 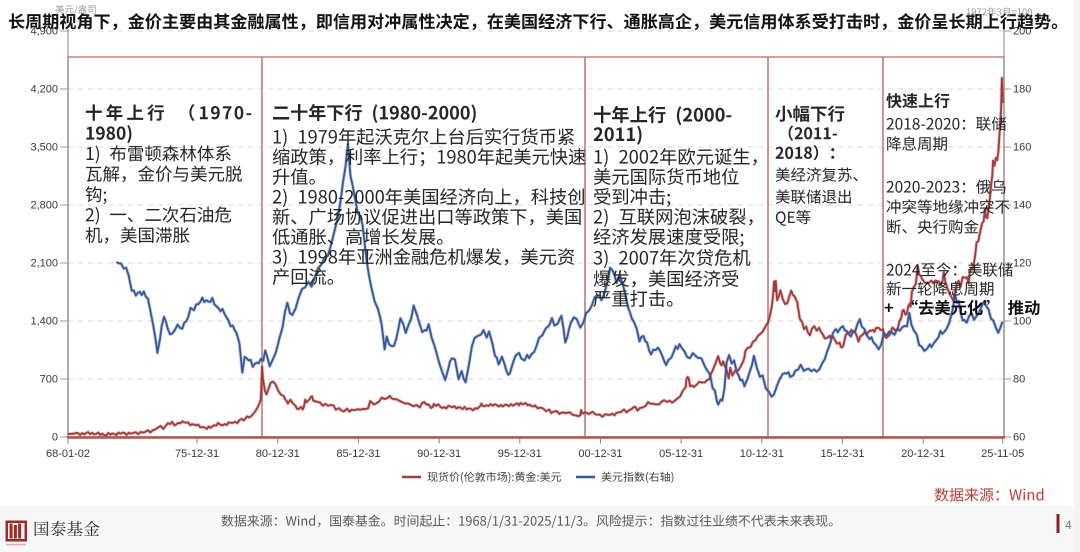 What do you see at coordinates (68, 454) in the screenshot?
I see `svg-text: 68-01-02` at bounding box center [68, 454].